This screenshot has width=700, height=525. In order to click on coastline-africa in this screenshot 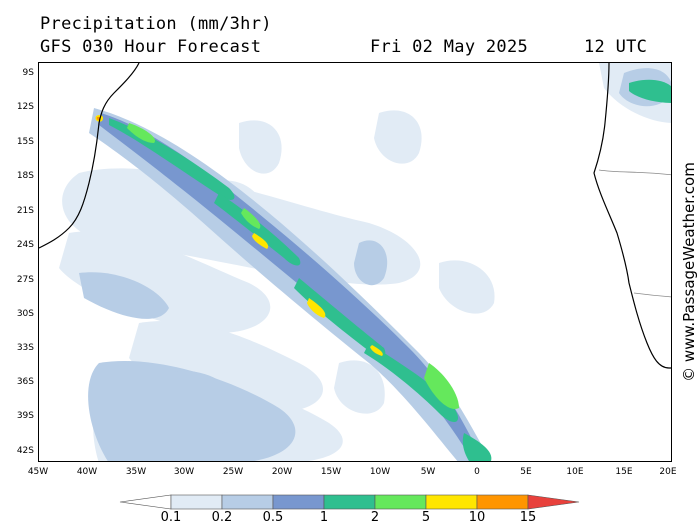, I will do `click(632, 216)`.